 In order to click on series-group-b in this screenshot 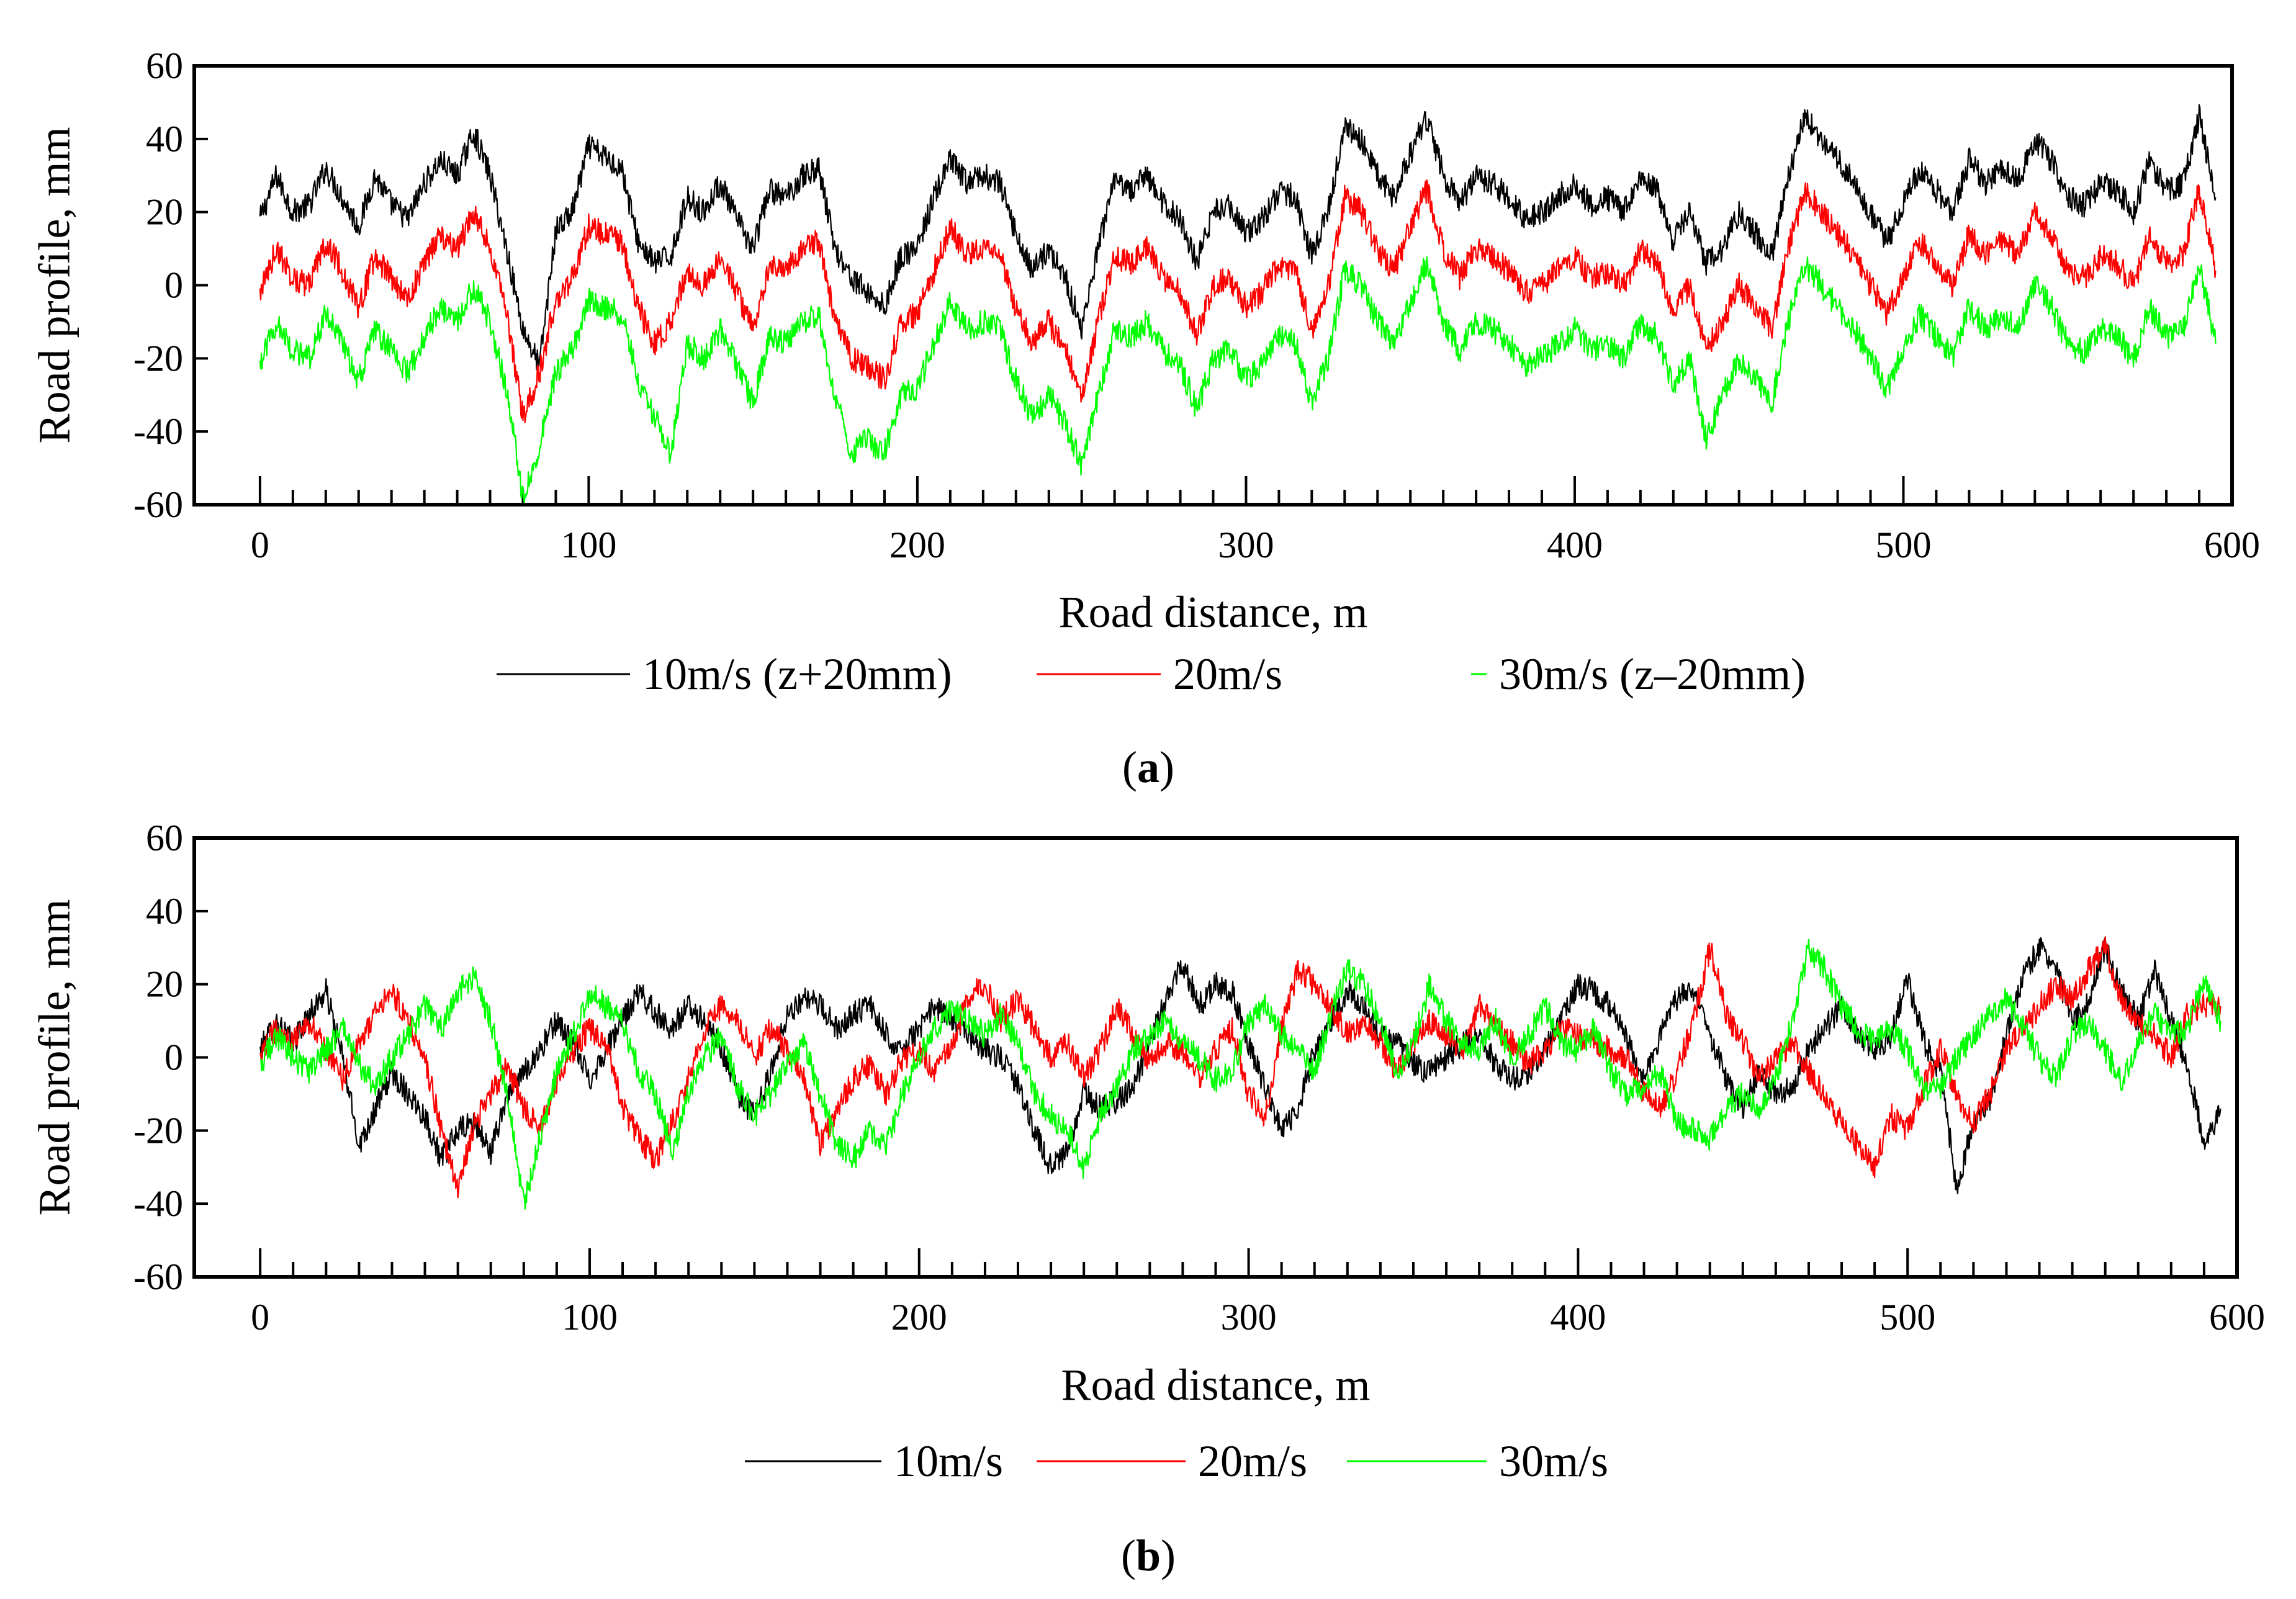, I will do `click(1240, 1073)`.